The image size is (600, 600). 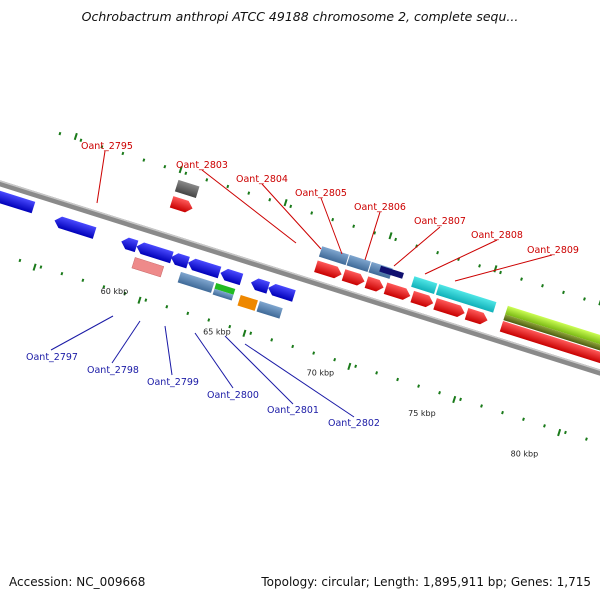 I want to click on label-oant-2804: Oant_2804, so click(x=262, y=179).